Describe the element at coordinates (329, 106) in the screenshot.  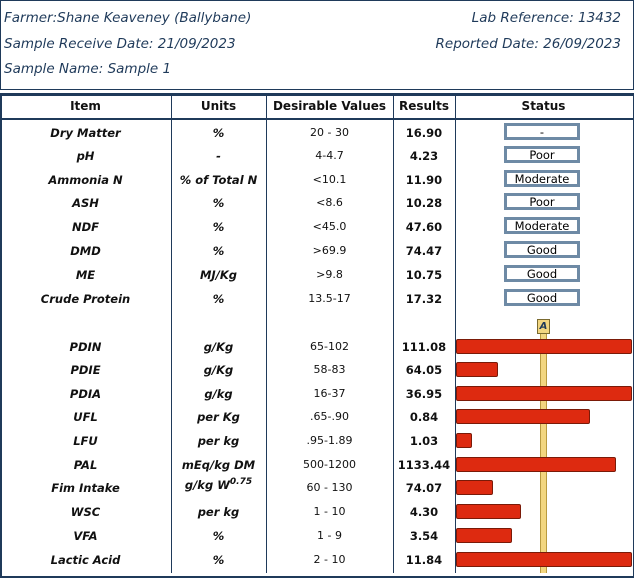
I see `column-header-desirable: Desirable Values` at that location.